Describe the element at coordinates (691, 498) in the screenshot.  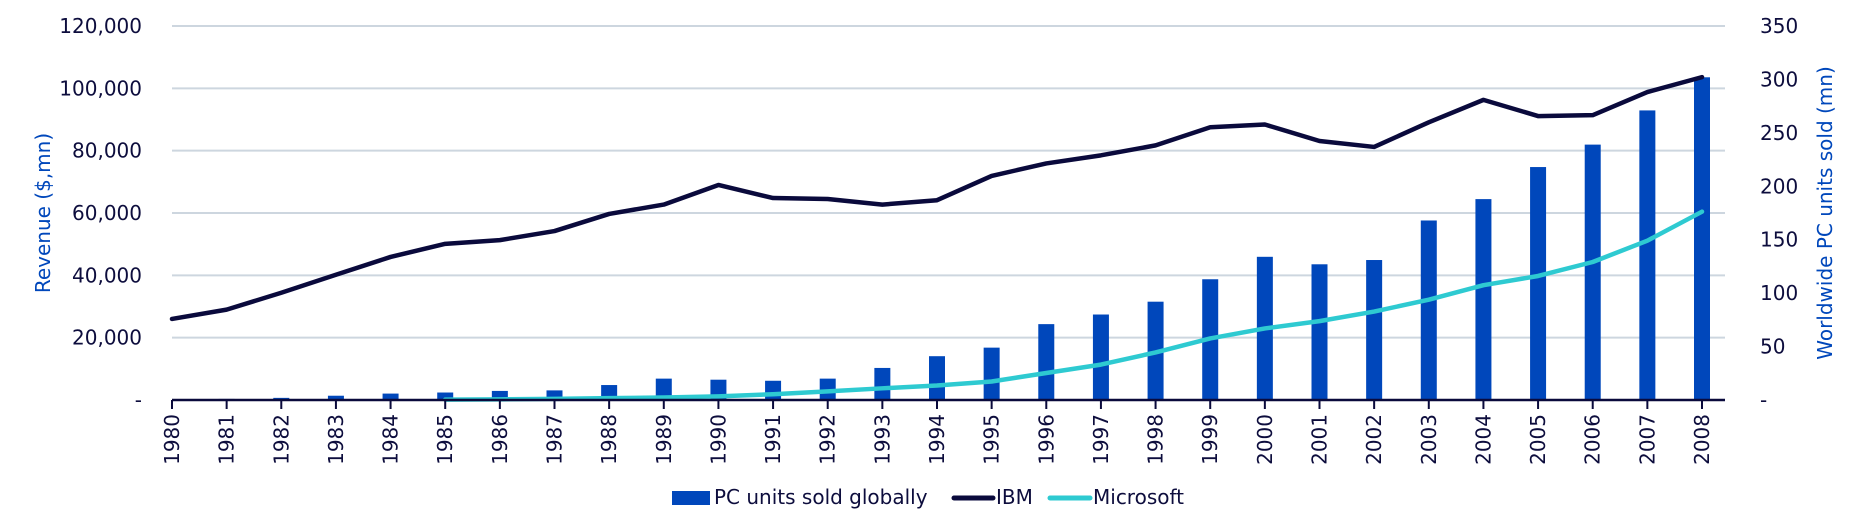
I see `legend-swatch-pc-units` at that location.